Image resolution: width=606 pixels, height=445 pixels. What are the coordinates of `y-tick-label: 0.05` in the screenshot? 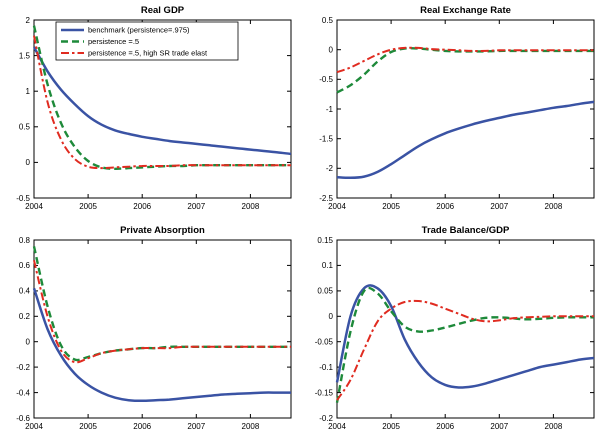 It's located at (325, 291).